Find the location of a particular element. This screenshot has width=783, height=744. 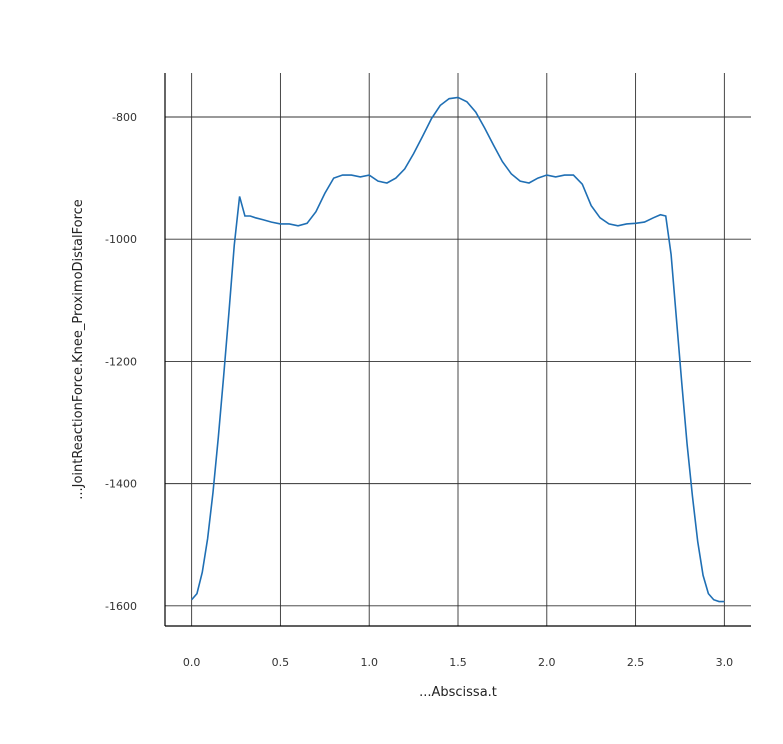

y-tick-label: -1200 is located at coordinates (121, 361).